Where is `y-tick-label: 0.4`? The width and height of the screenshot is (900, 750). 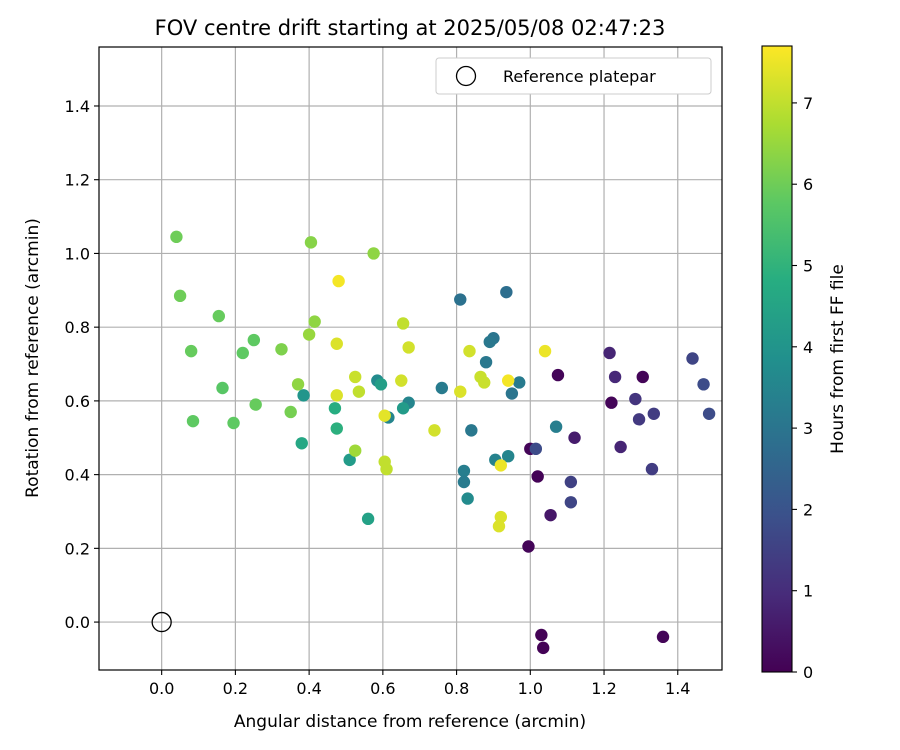
y-tick-label: 0.4 is located at coordinates (77, 475).